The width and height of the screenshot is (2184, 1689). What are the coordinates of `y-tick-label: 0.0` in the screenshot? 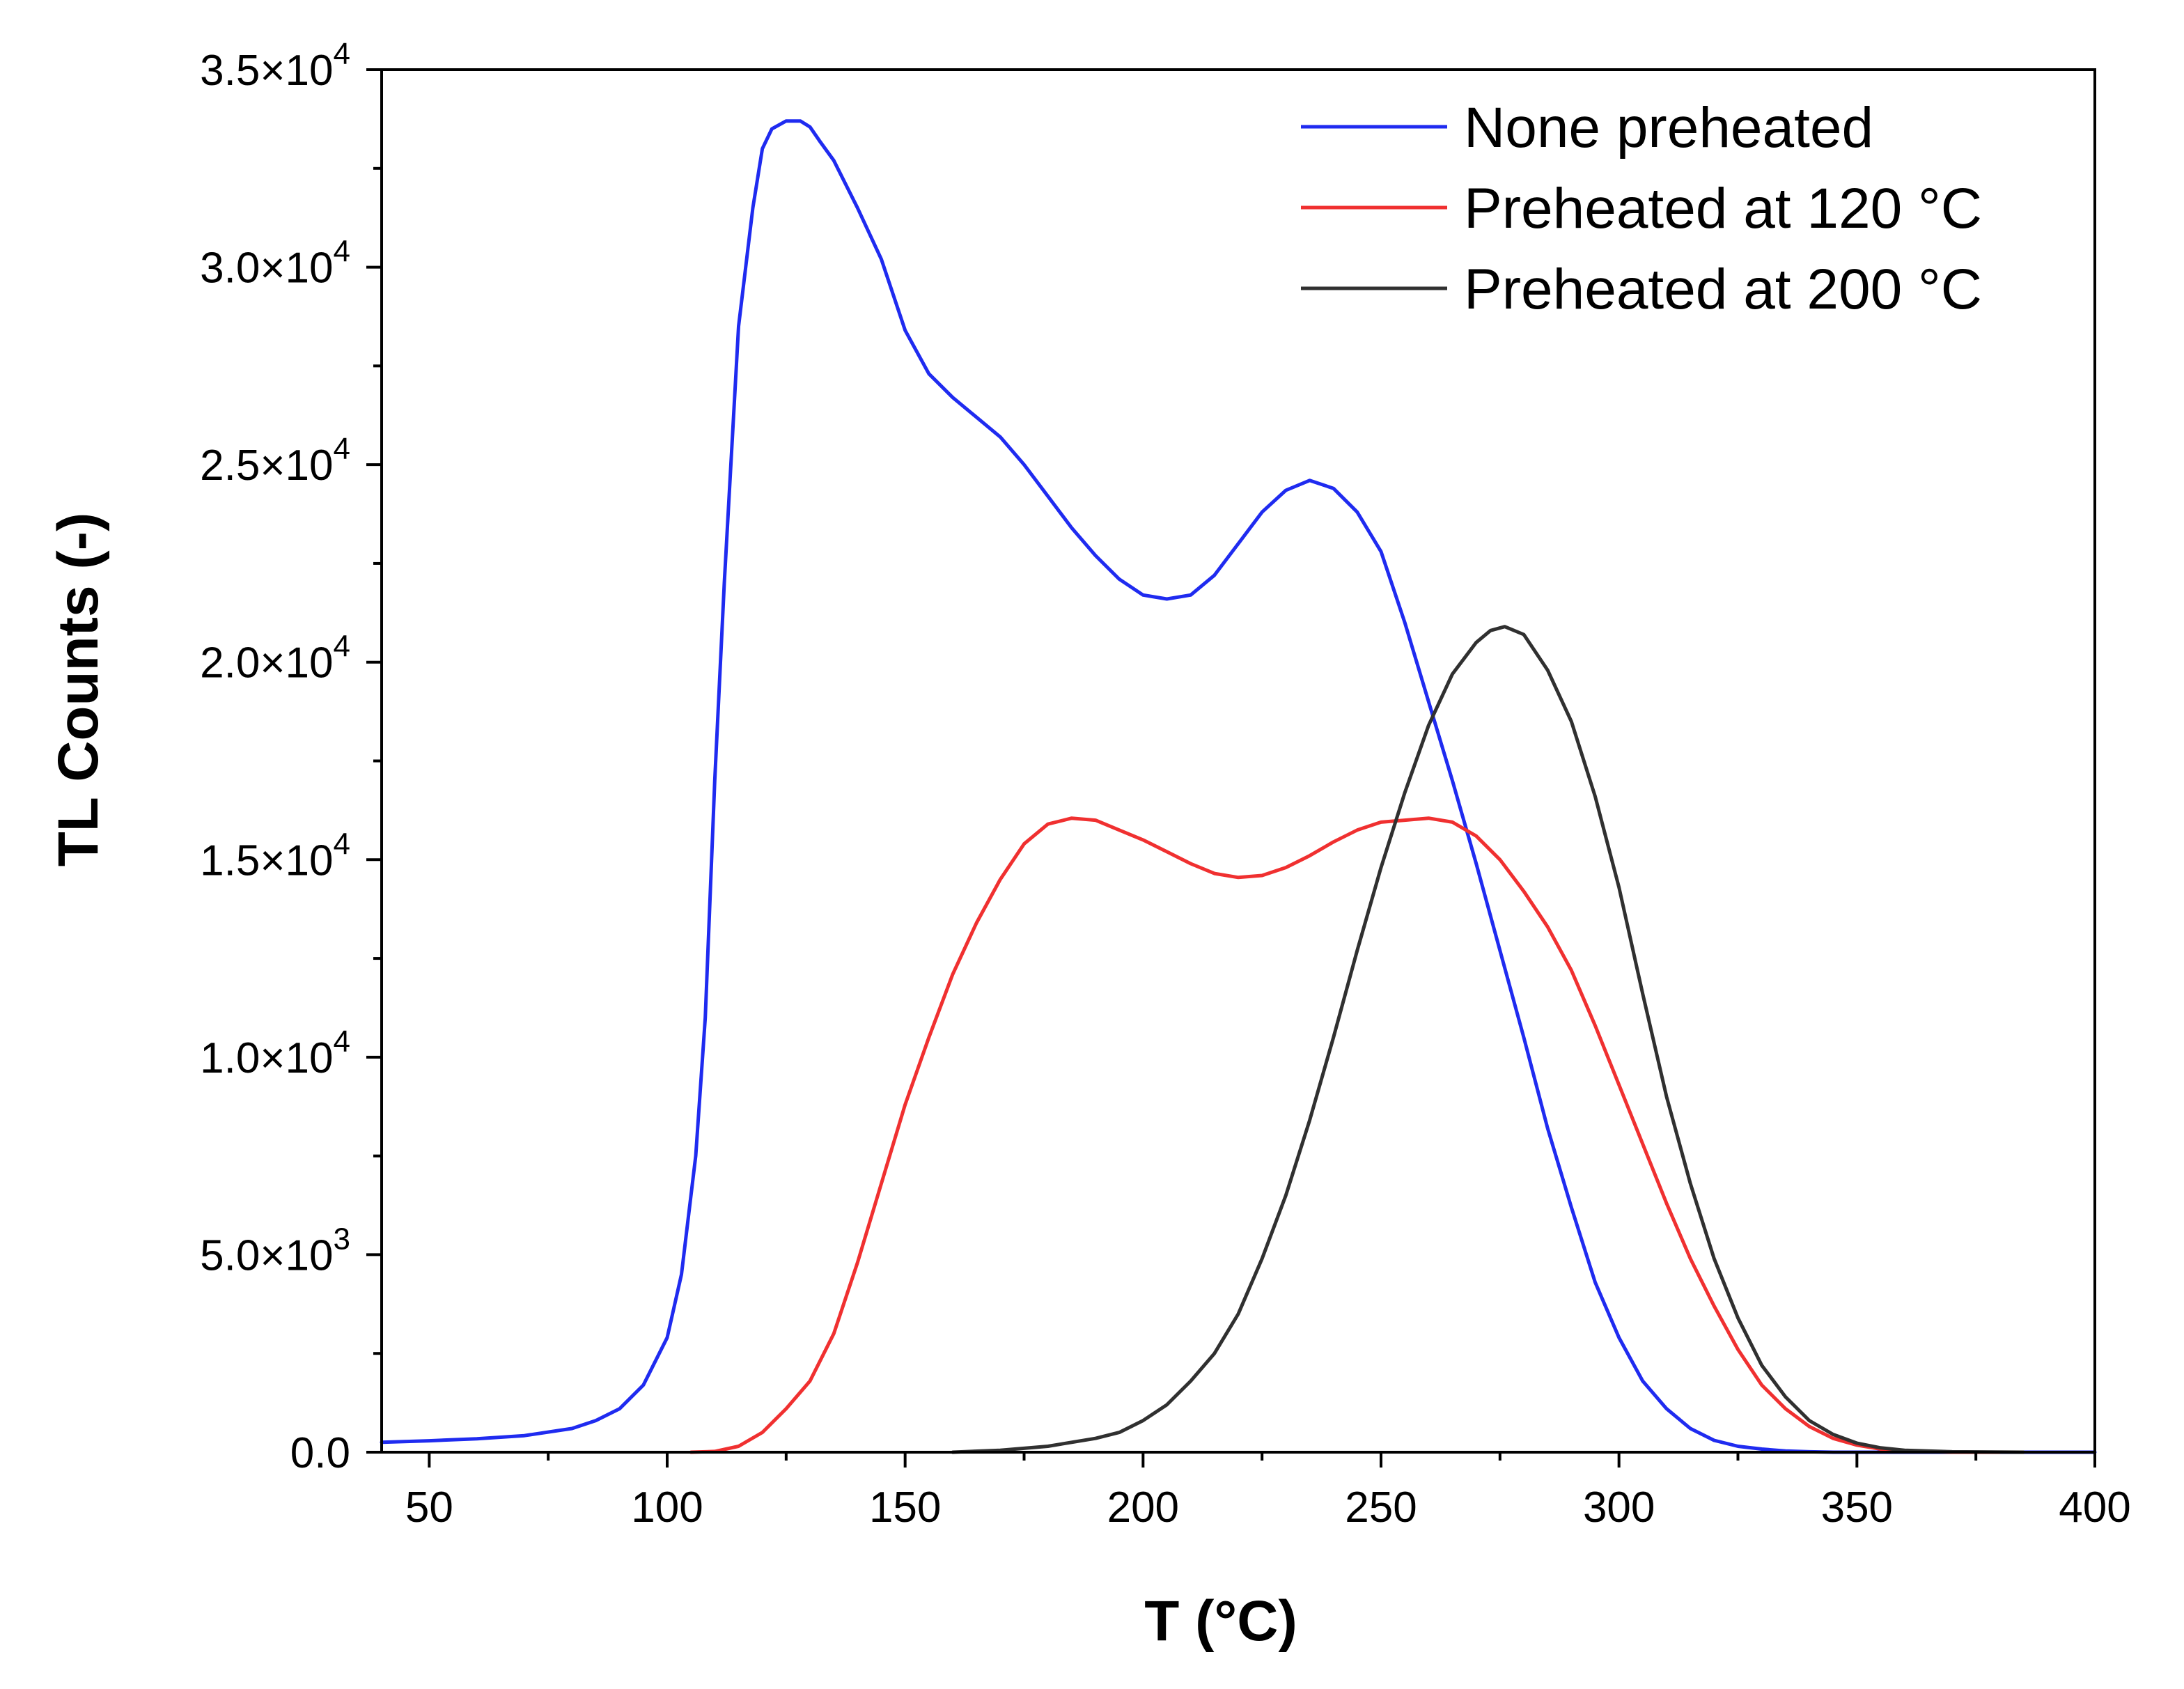 It's located at (320, 1453).